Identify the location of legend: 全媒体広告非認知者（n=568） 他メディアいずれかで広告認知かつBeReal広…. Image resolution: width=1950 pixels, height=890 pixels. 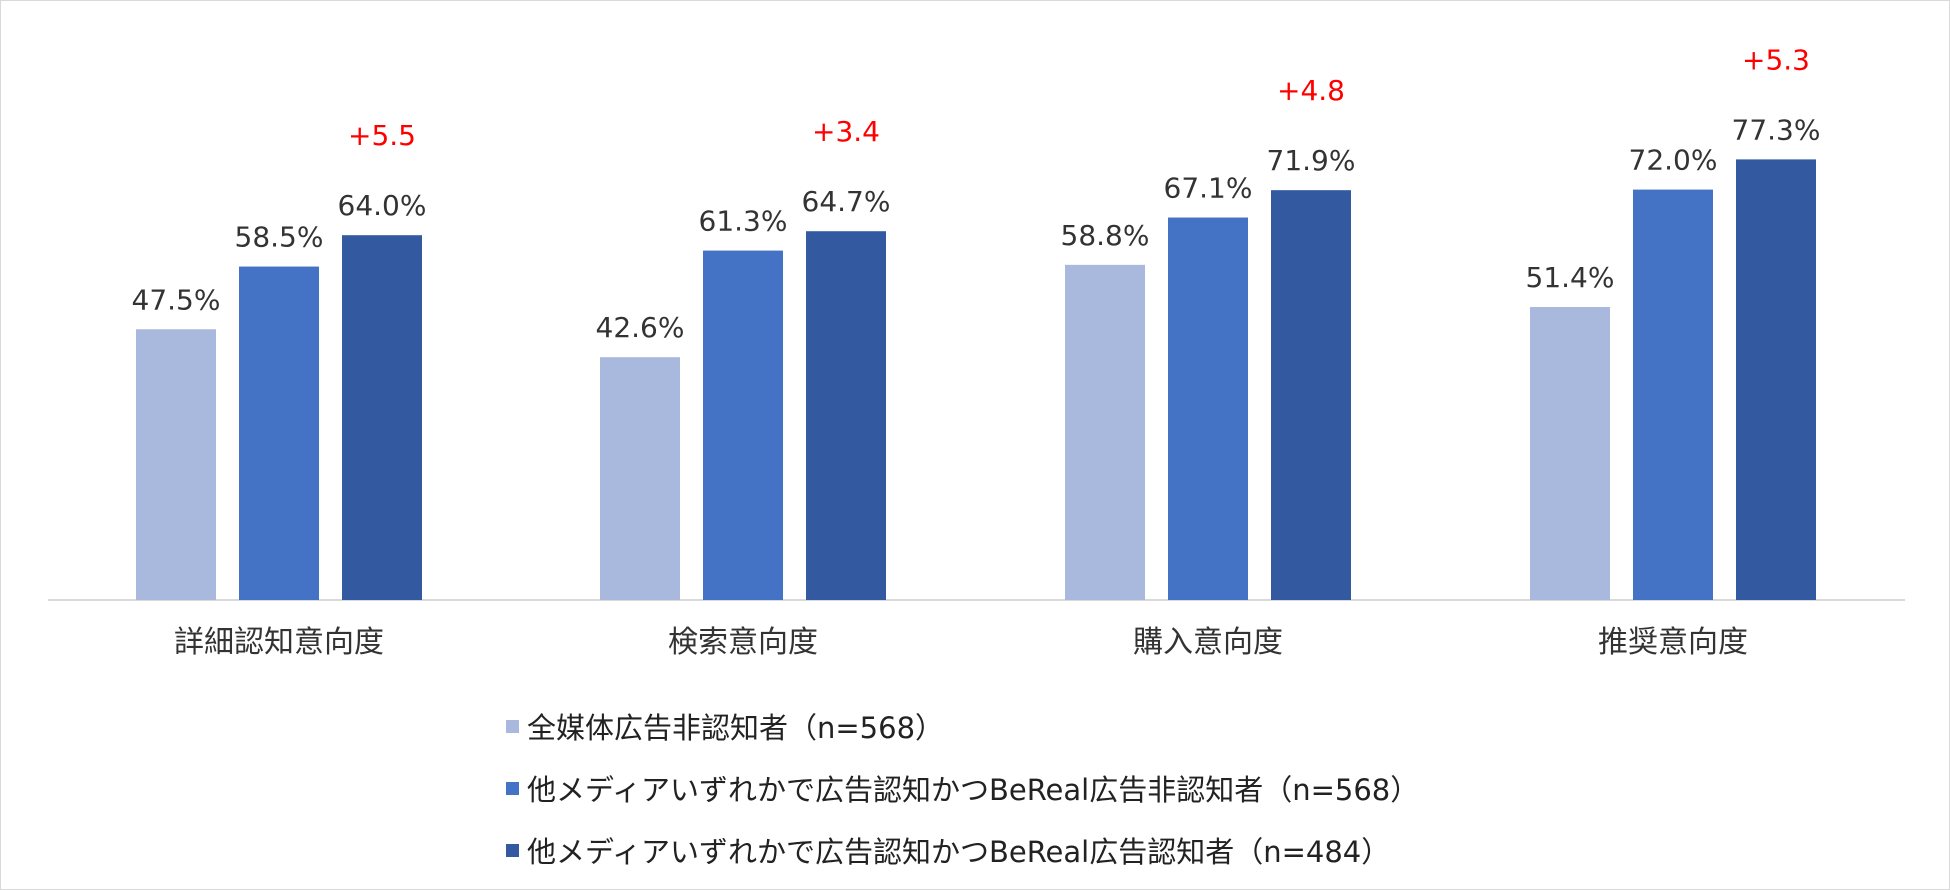
(962, 788).